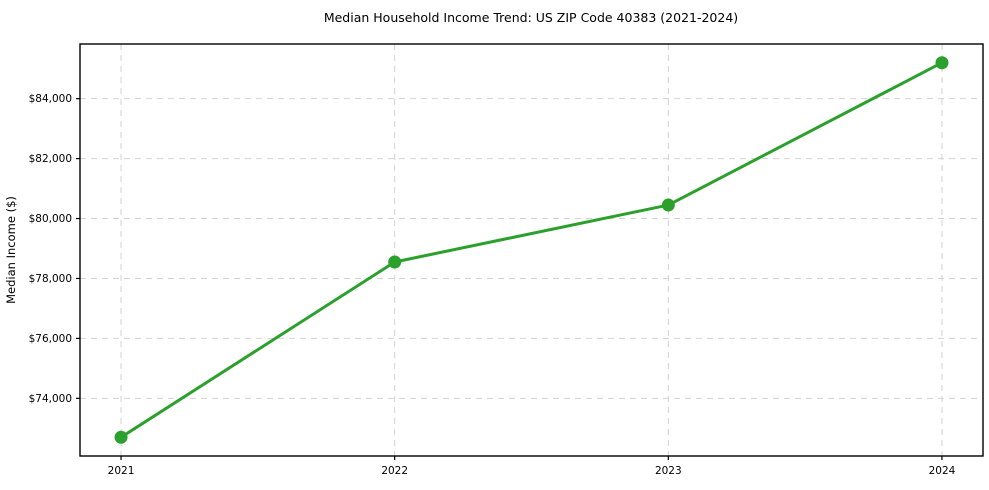 The height and width of the screenshot is (490, 989). Describe the element at coordinates (50, 399) in the screenshot. I see `y-tick-label: $74,000` at that location.